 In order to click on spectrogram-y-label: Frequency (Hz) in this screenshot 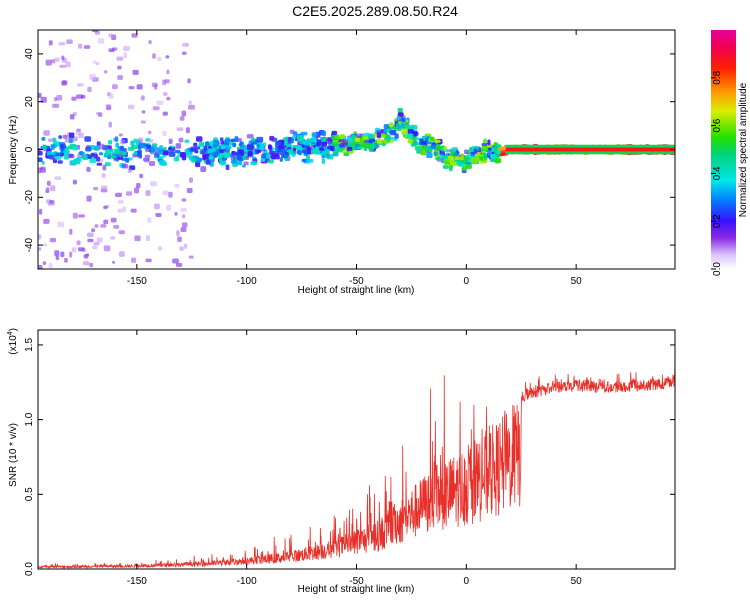, I will do `click(13, 150)`.